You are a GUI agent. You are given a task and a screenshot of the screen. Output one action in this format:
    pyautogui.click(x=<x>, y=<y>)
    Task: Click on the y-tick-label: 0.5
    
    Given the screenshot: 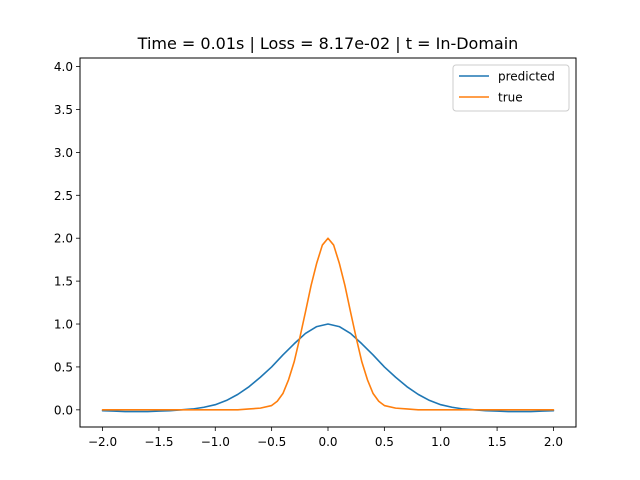 What is the action you would take?
    pyautogui.click(x=63, y=367)
    